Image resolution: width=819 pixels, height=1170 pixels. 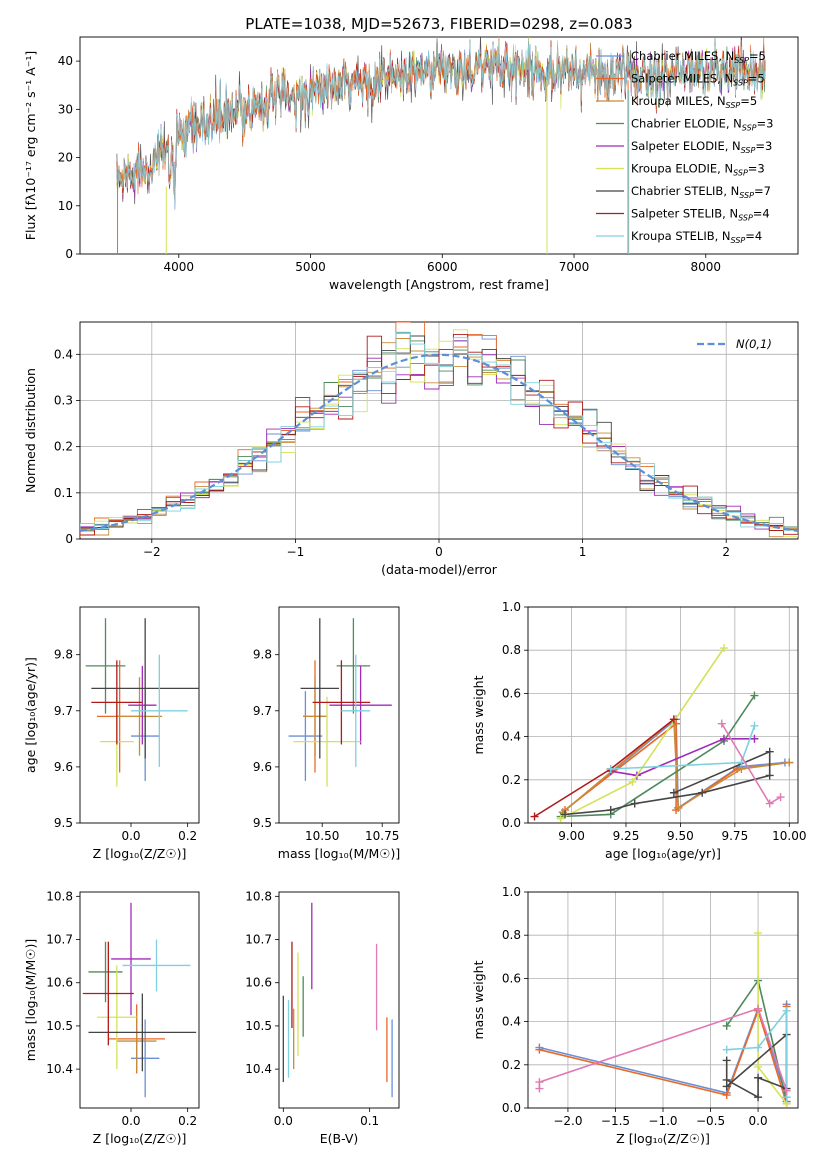 What do you see at coordinates (583, 552) in the screenshot?
I see `x-tick-label: 1` at bounding box center [583, 552].